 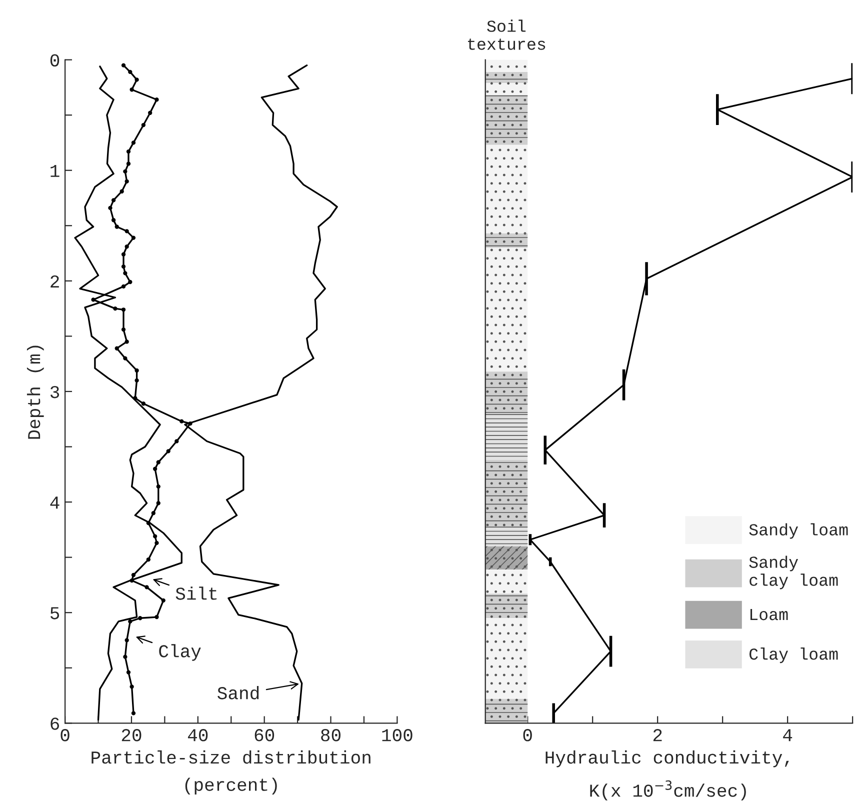 I want to click on y-tick-label: 2, so click(x=54, y=281).